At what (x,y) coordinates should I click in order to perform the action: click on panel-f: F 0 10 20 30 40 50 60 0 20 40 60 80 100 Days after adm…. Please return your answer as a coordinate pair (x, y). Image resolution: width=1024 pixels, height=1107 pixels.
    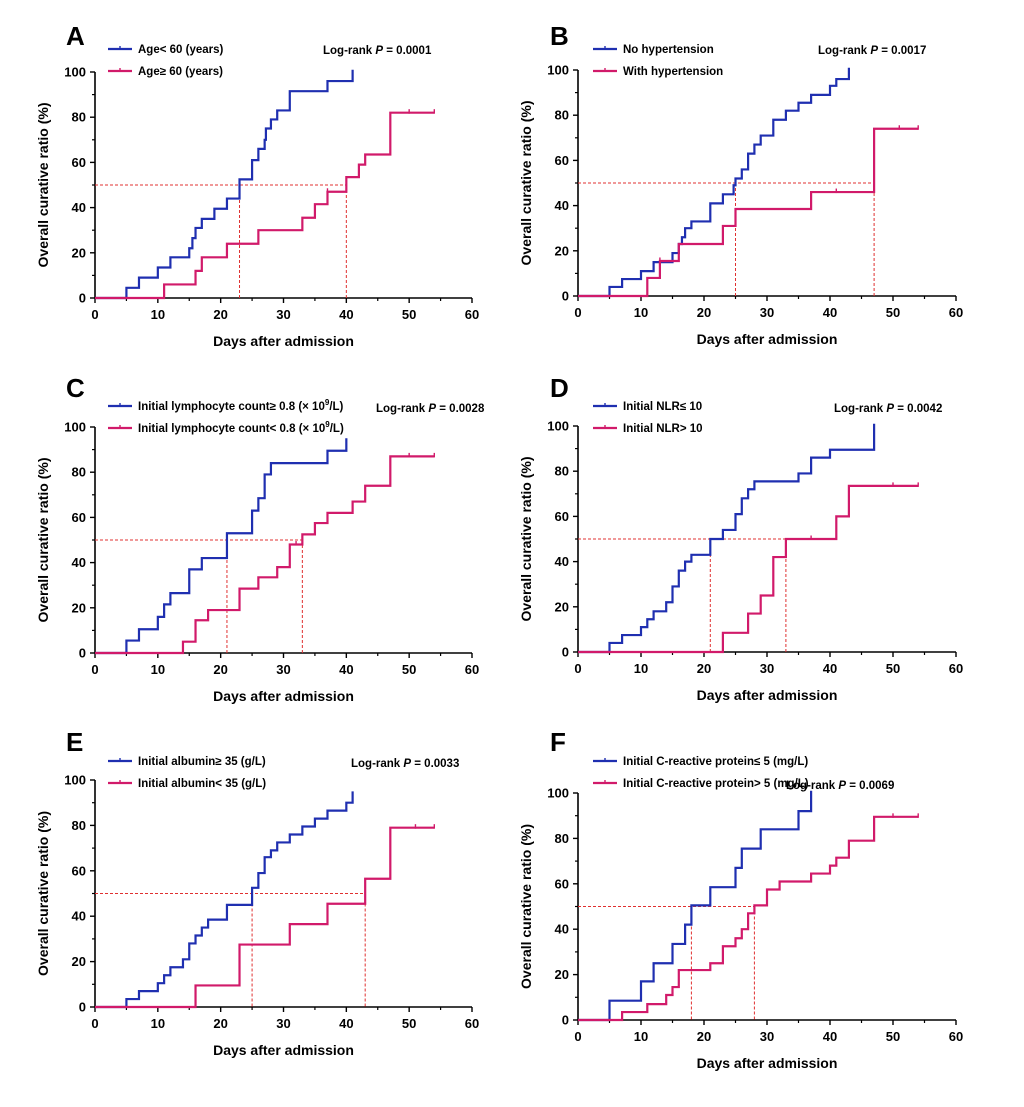
    Looking at the image, I should click on (740, 899).